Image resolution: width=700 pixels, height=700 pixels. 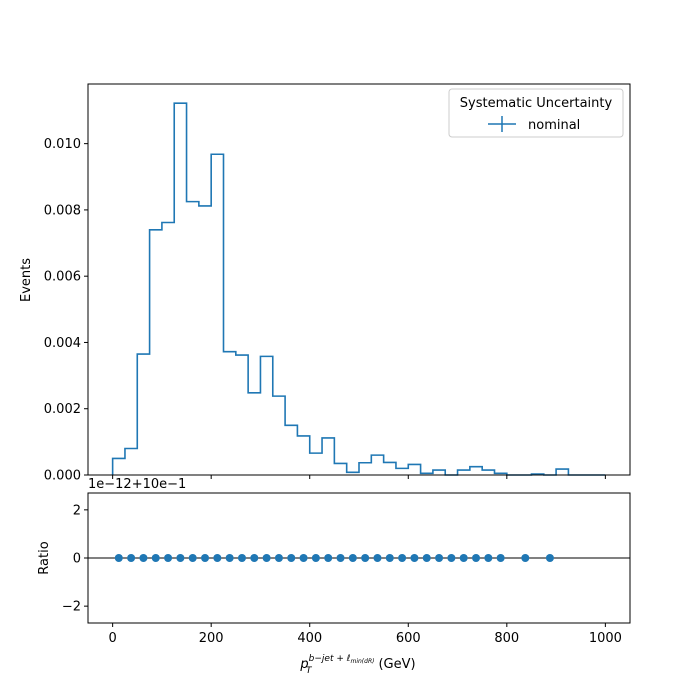 I want to click on x-axis-label: pb−jet + ℓmin(dR) (GeV), so click(x=357, y=663).